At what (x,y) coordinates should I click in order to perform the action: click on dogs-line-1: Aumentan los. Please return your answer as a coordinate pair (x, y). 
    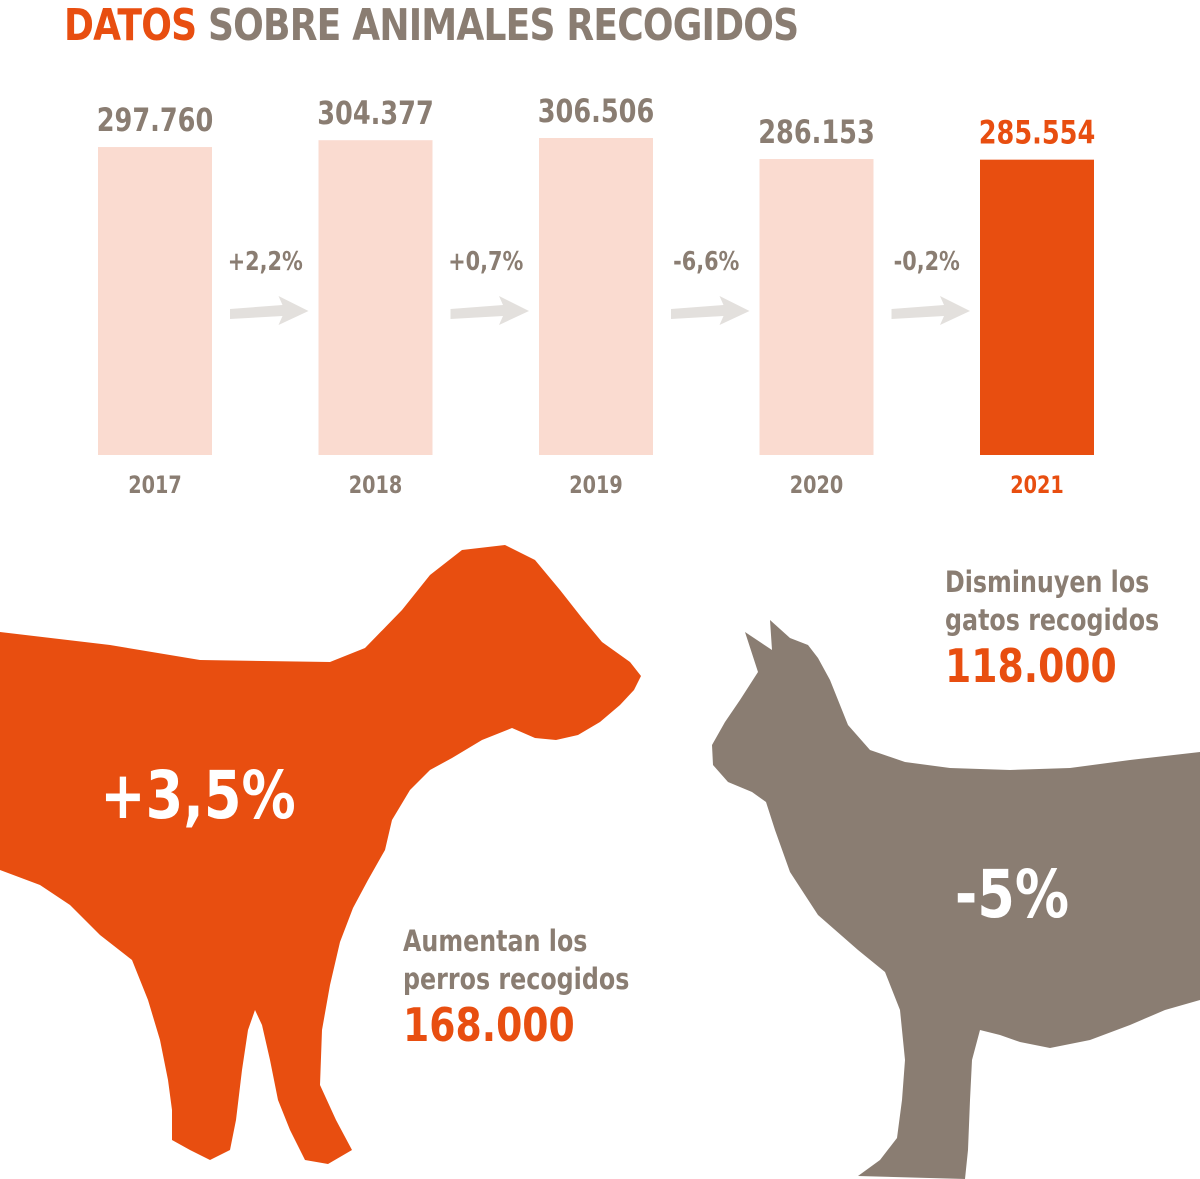
    Looking at the image, I should click on (495, 941).